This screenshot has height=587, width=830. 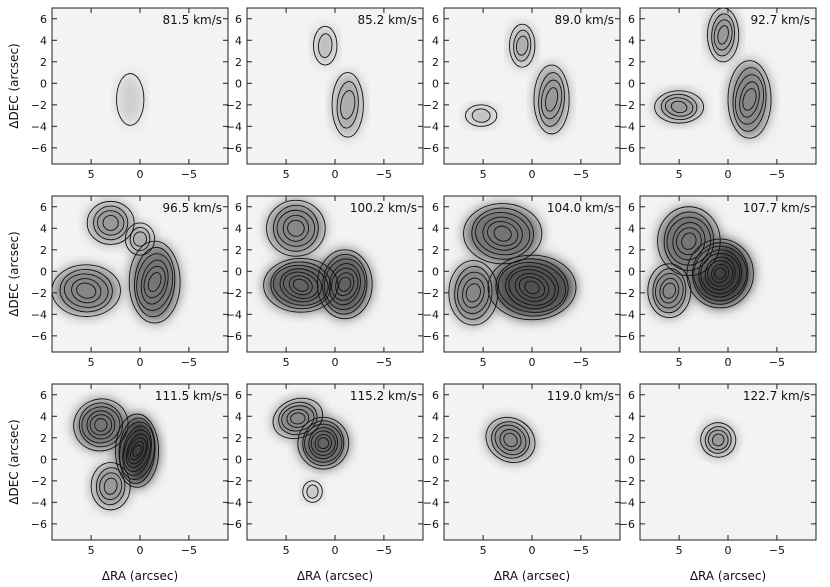 I want to click on x-tick-label: 5, so click(x=286, y=550).